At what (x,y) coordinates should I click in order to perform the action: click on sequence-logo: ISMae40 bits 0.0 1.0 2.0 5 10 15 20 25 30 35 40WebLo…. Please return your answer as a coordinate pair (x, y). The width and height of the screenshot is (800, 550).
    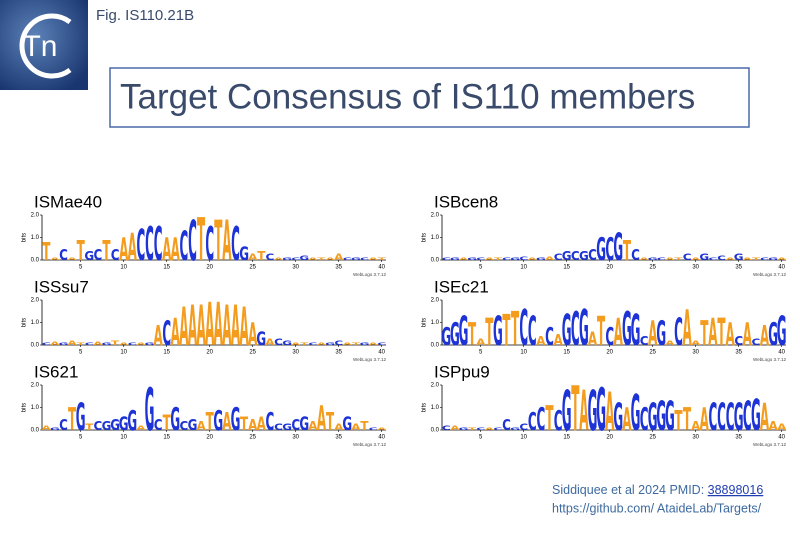
    Looking at the image, I should click on (204, 234).